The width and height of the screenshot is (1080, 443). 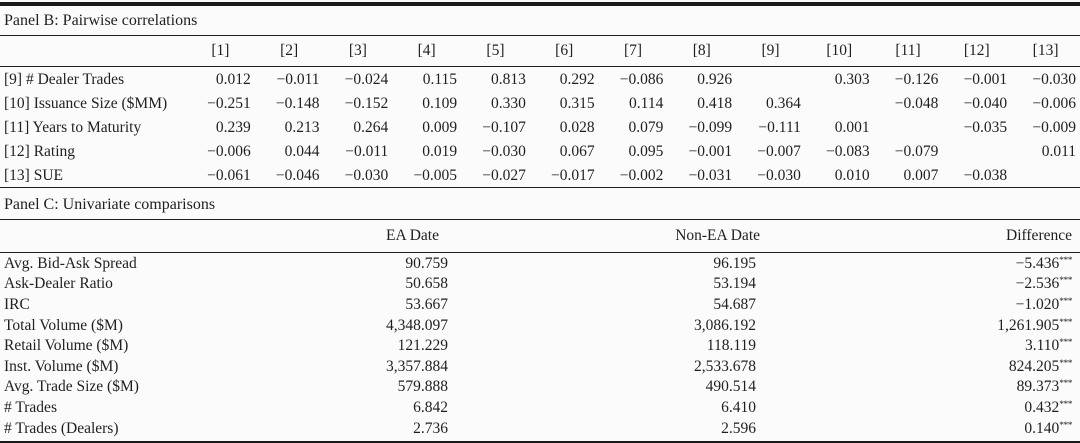 What do you see at coordinates (540, 430) in the screenshot?
I see `comparison-table-row: # Trades (Dealers) 2.736 2.596 0.140***` at bounding box center [540, 430].